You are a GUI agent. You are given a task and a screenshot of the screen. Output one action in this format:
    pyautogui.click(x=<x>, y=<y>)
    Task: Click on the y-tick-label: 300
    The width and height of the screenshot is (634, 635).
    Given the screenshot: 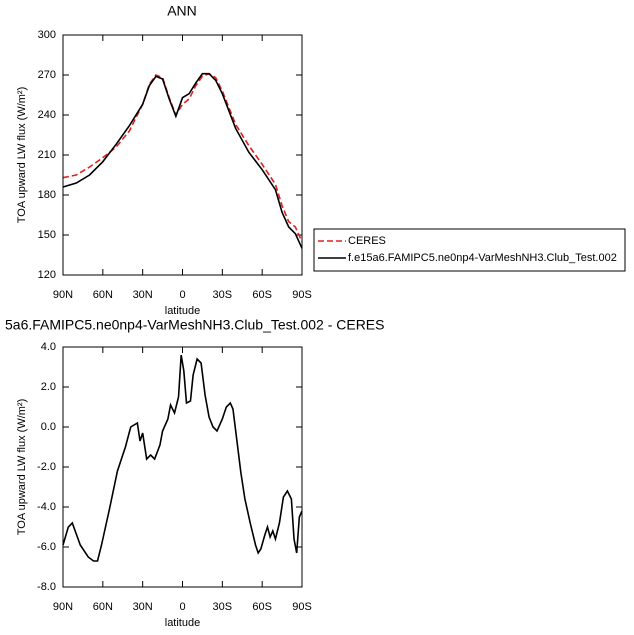 What is the action you would take?
    pyautogui.click(x=47, y=35)
    